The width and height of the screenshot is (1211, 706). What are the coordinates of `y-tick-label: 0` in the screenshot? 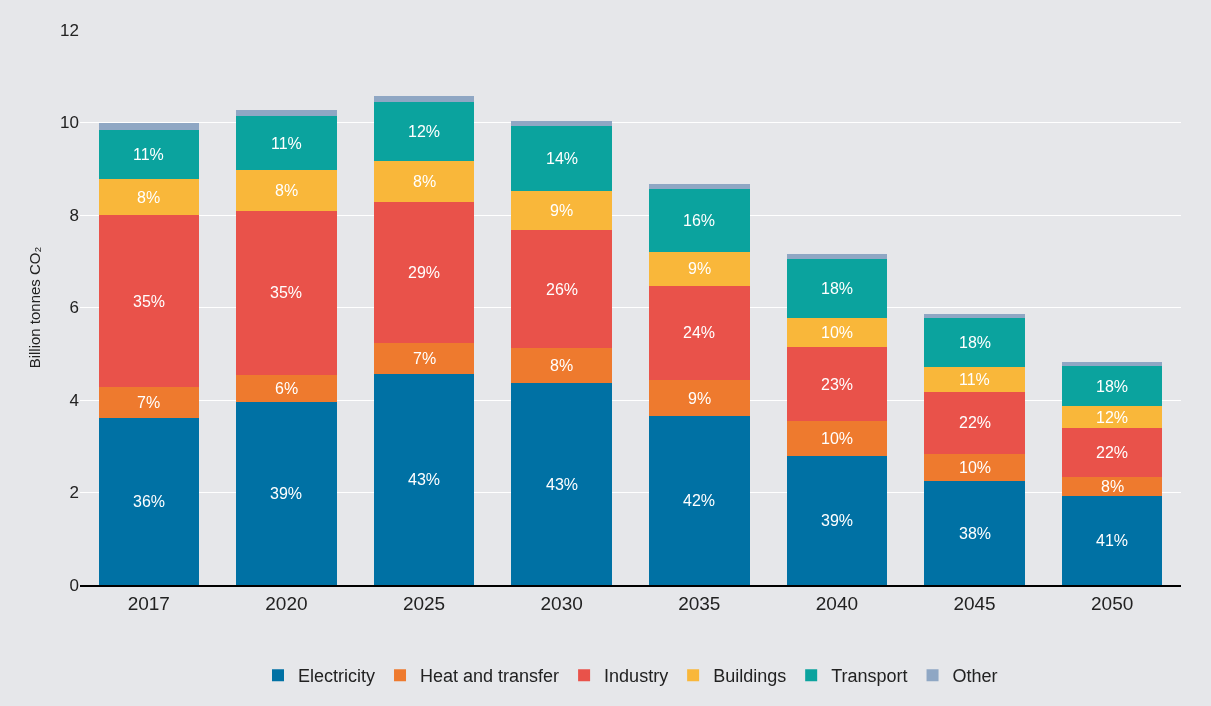 It's located at (74, 585).